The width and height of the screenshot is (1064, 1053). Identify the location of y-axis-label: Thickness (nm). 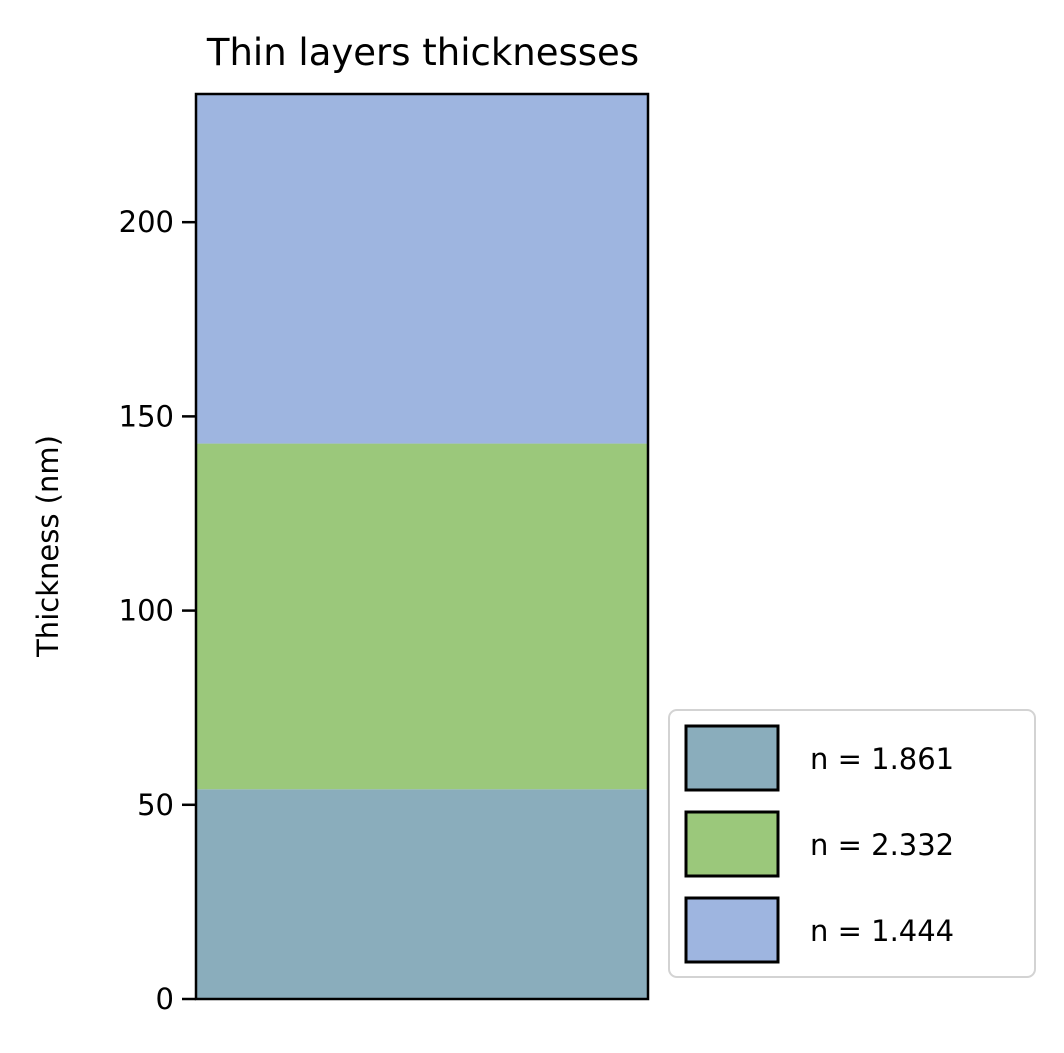
(48, 546).